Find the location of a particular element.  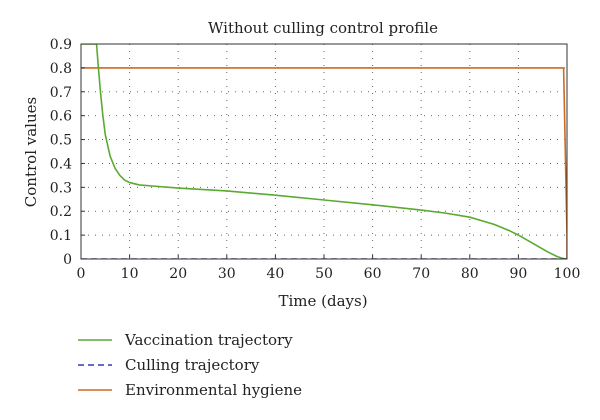

y-tick-label-6: 0.6 is located at coordinates (61, 117).